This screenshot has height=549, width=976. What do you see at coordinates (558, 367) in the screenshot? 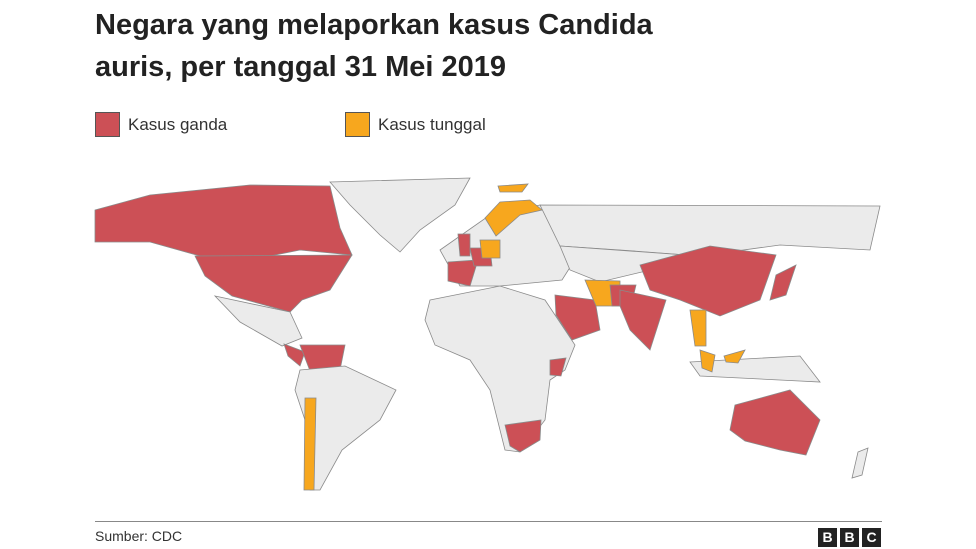
I see `kenya` at bounding box center [558, 367].